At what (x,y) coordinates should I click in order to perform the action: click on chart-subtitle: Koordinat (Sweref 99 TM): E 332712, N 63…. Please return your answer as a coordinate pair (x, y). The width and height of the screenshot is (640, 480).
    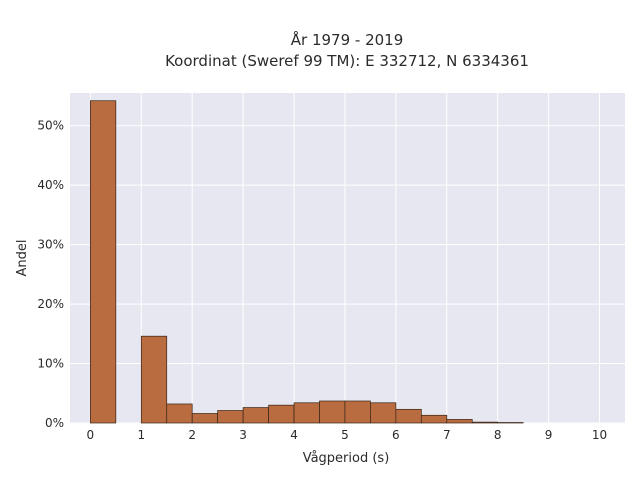
    Looking at the image, I should click on (347, 61).